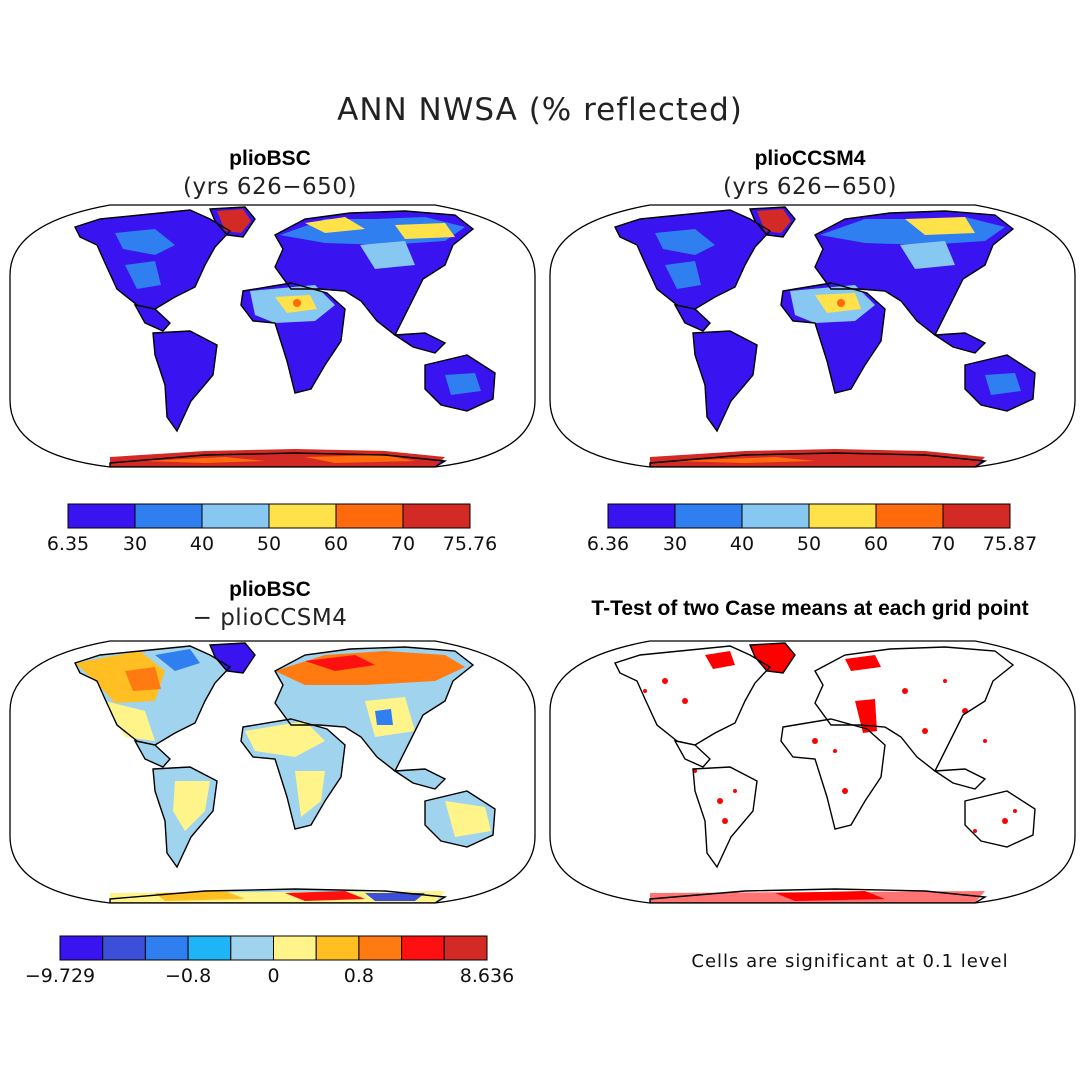  Describe the element at coordinates (608, 544) in the screenshot. I see `colorbar-tick-label: 6.36` at that location.